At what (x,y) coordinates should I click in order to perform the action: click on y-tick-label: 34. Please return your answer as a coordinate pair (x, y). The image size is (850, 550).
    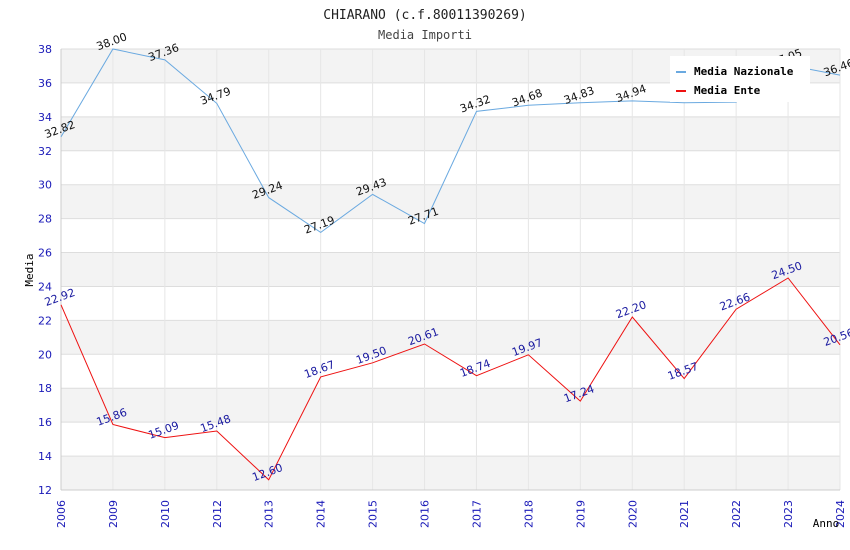
    Looking at the image, I should click on (45, 117).